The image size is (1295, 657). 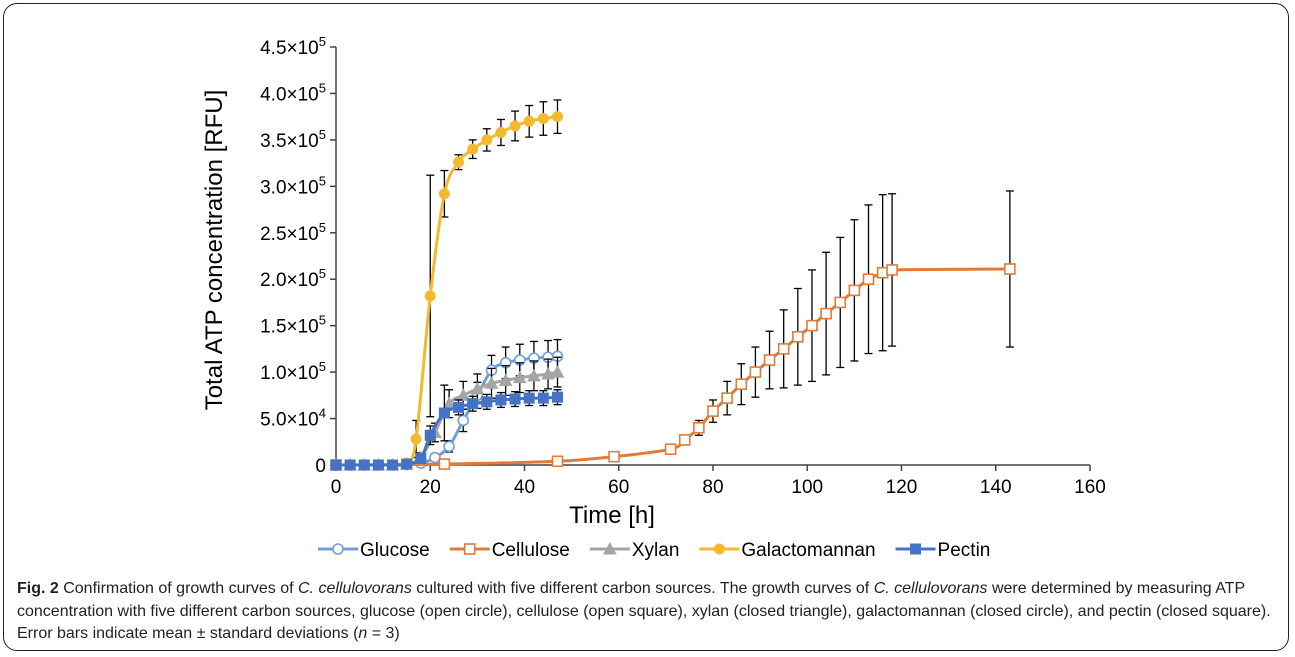 What do you see at coordinates (363, 633) in the screenshot?
I see `sample-size-symbol: n` at bounding box center [363, 633].